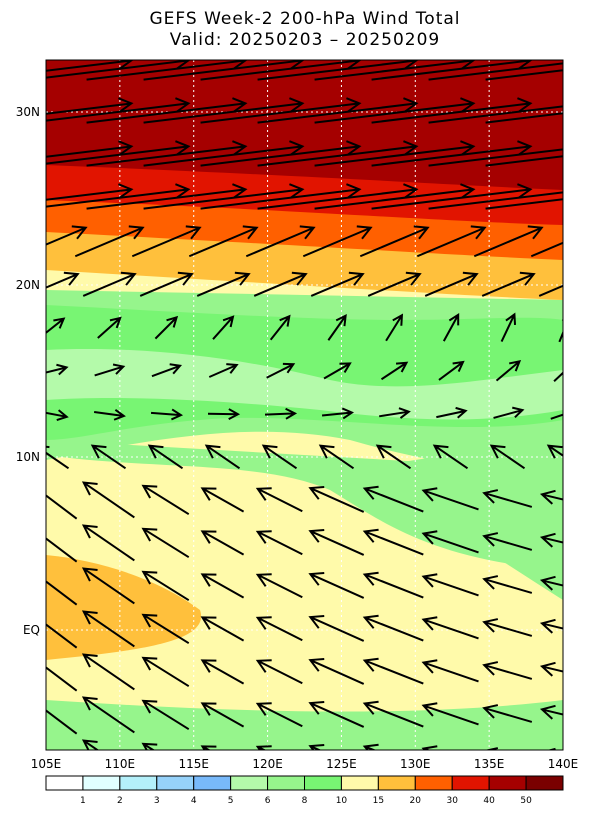 The image size is (590, 818). I want to click on colorbar-label: 15, so click(378, 801).